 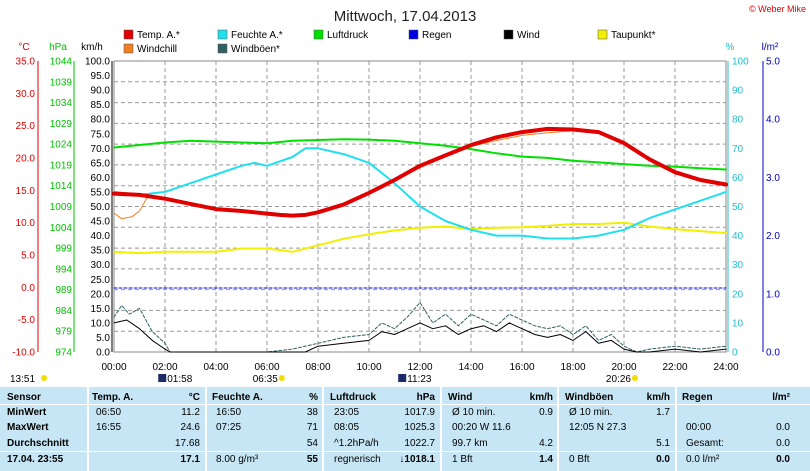 What do you see at coordinates (420, 336) in the screenshot?
I see `series-line-wind` at bounding box center [420, 336].